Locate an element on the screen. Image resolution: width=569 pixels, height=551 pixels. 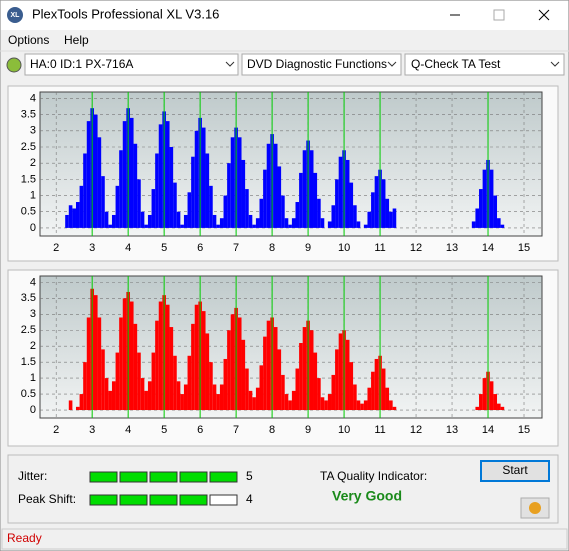
window-title: PlexTools Professional XL V3.16 is located at coordinates (125, 13).